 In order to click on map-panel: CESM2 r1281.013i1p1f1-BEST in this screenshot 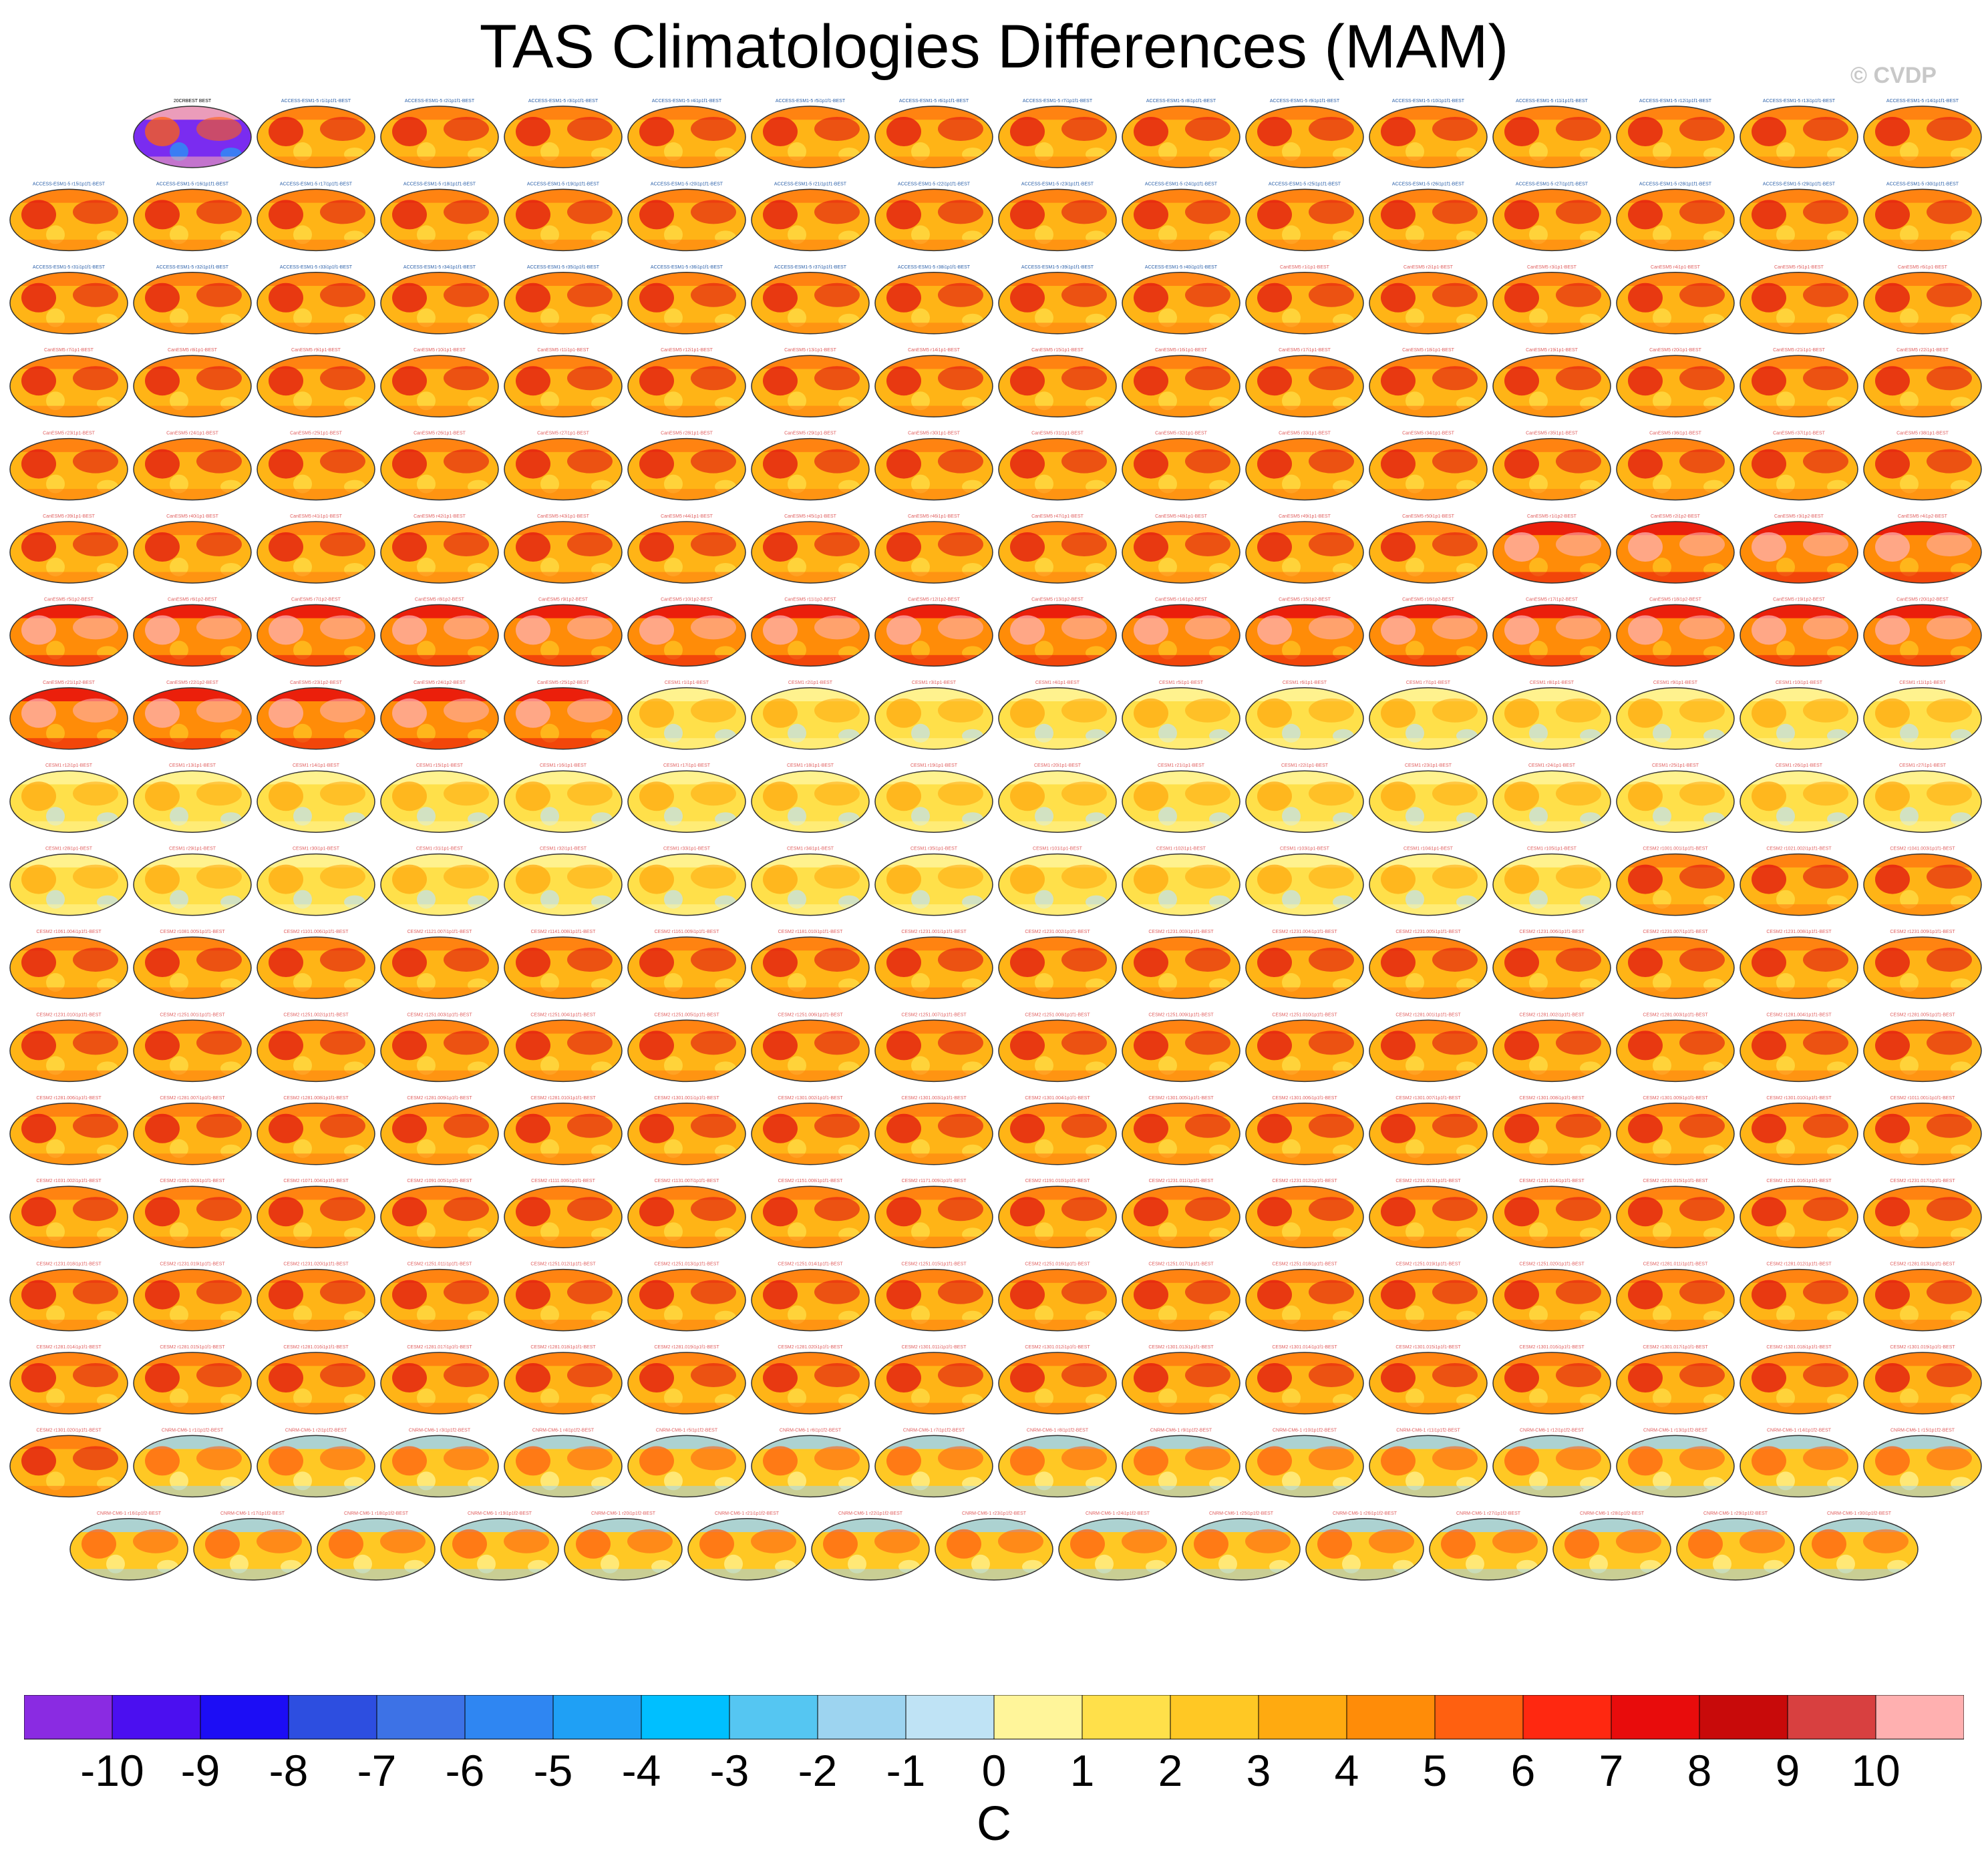, I will do `click(1922, 1297)`.